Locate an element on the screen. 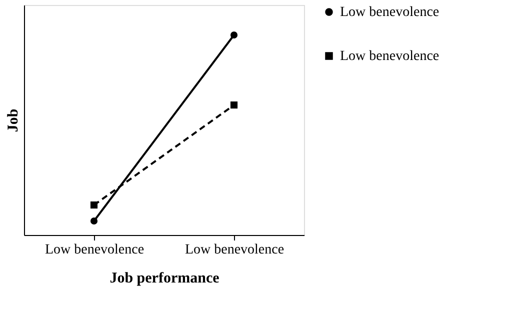 Image resolution: width=512 pixels, height=322 pixels. x-axis-title: Job performance is located at coordinates (165, 278).